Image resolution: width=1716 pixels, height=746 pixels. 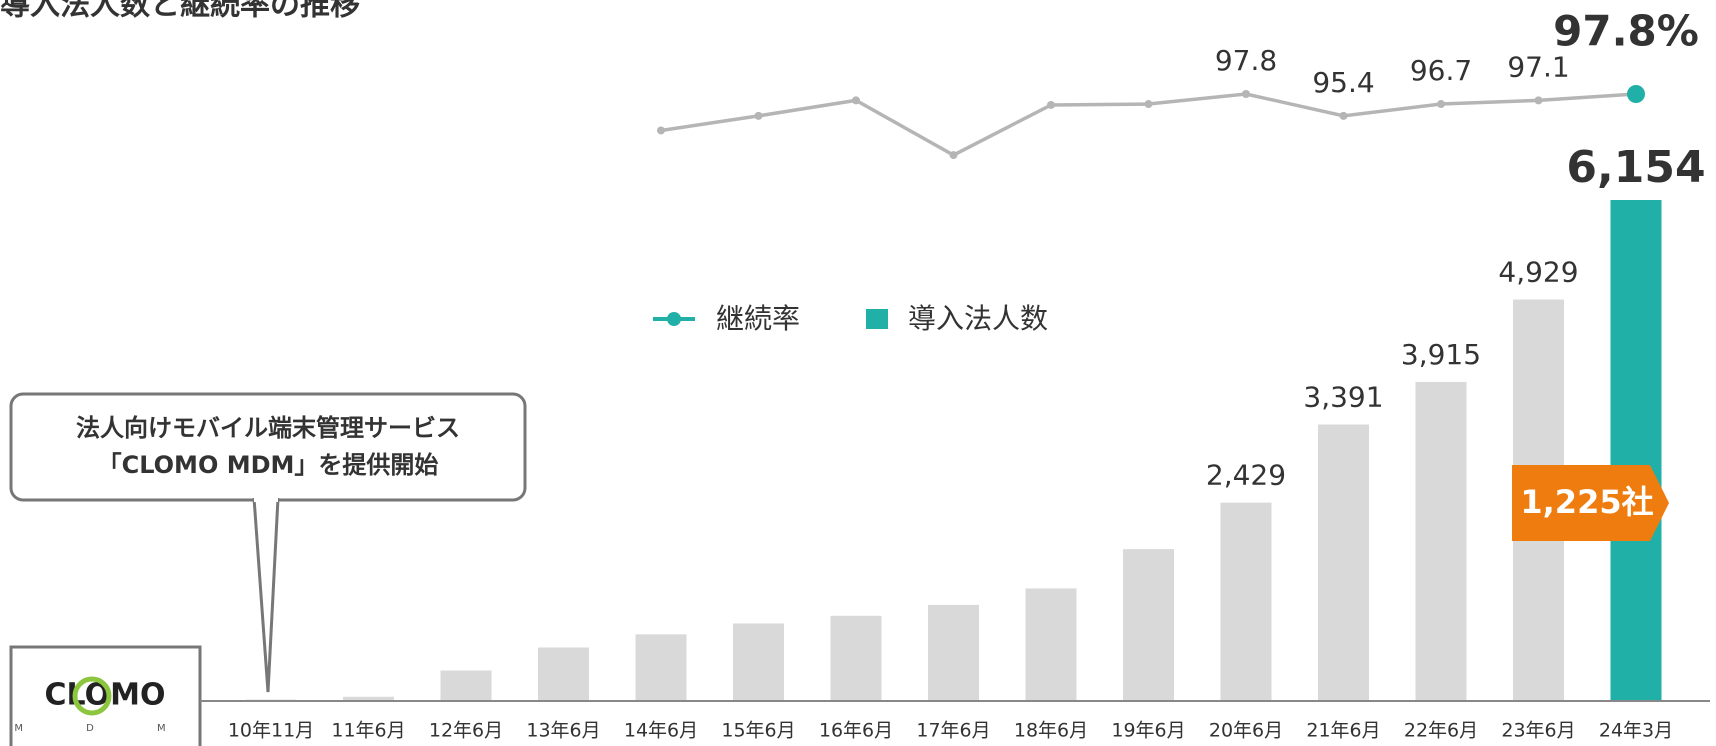 What do you see at coordinates (1343, 82) in the screenshot?
I see `line-value-label: 95.4` at bounding box center [1343, 82].